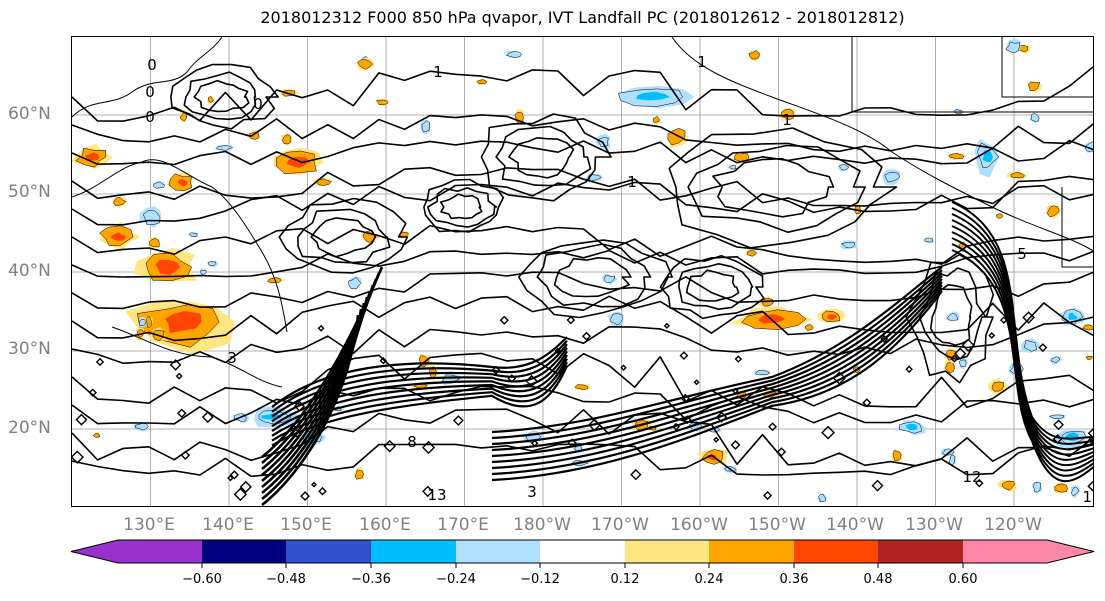  Describe the element at coordinates (709, 579) in the screenshot. I see `colorbar-tick-label: 0.24` at that location.